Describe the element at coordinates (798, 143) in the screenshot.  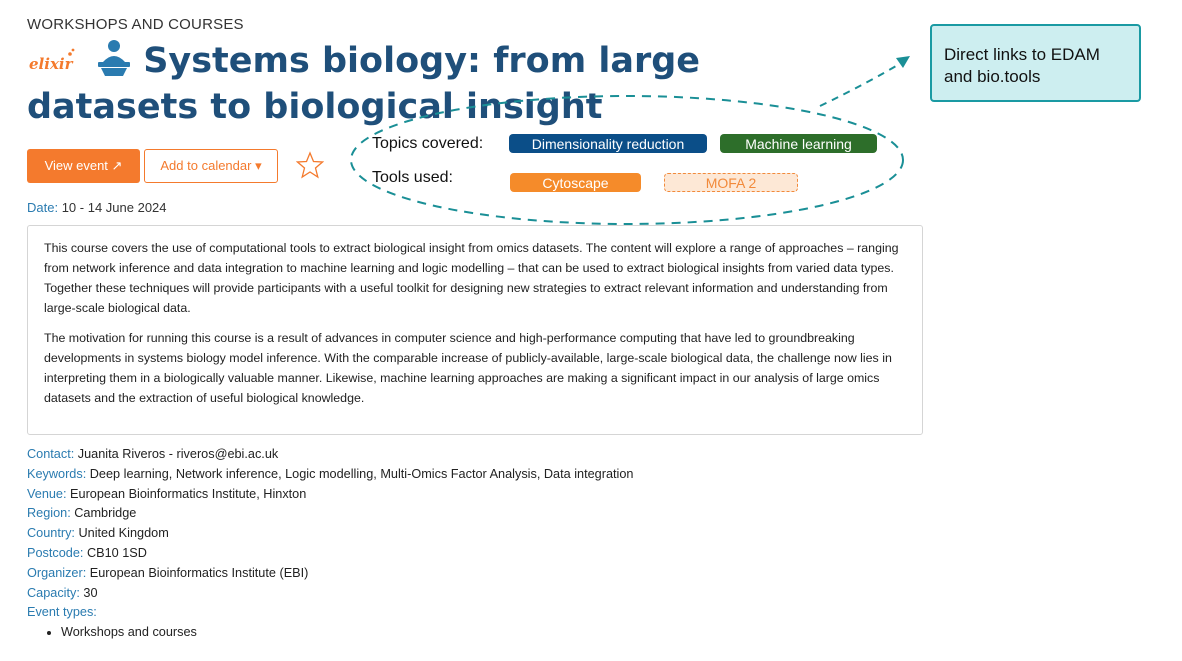
I see `topic-tag-machine-learning: Machine learning` at that location.